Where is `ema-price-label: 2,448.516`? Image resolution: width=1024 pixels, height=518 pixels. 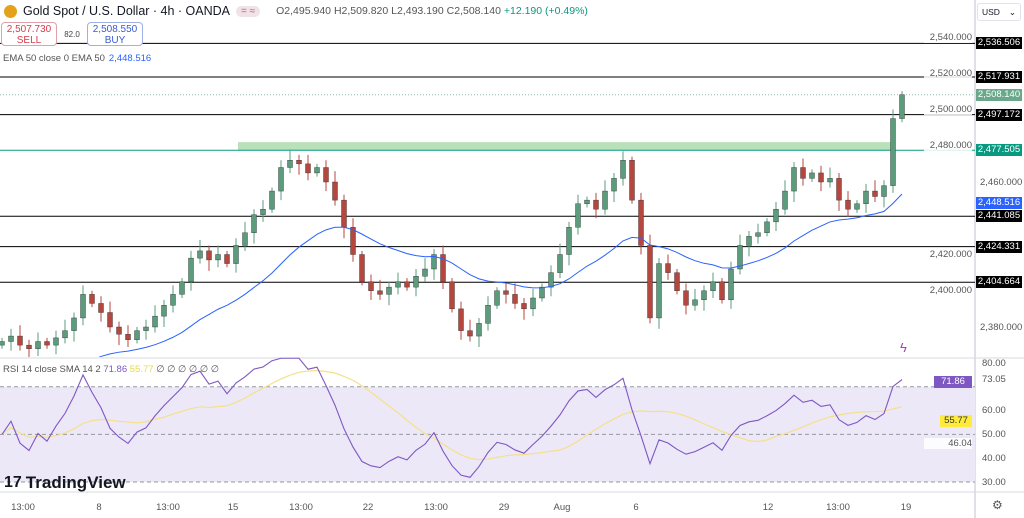 ema-price-label: 2,448.516 is located at coordinates (999, 202).